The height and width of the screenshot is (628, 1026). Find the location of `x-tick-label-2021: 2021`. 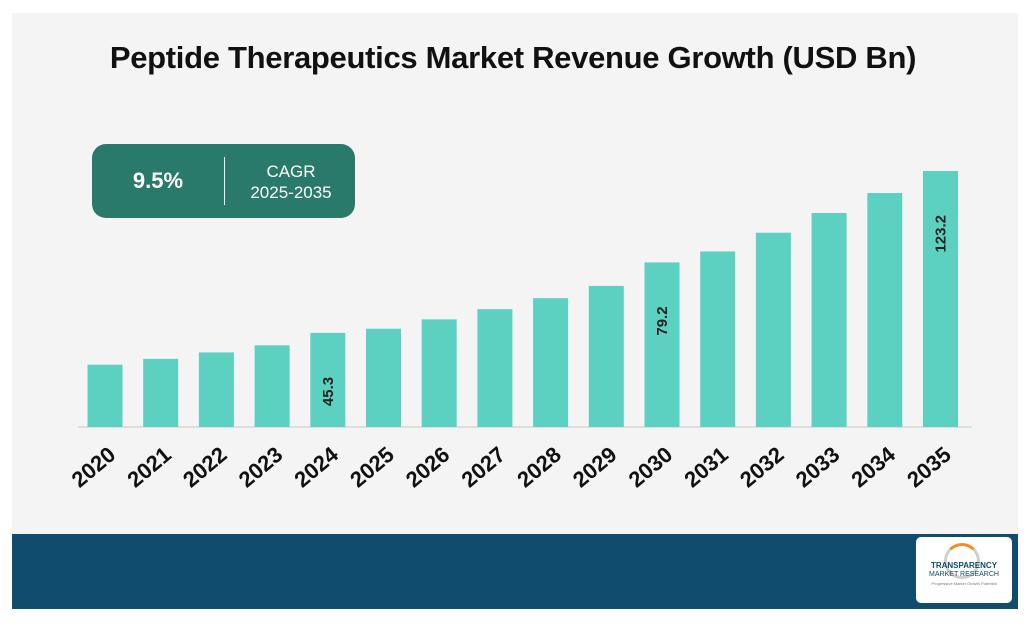

x-tick-label-2021: 2021 is located at coordinates (149, 467).